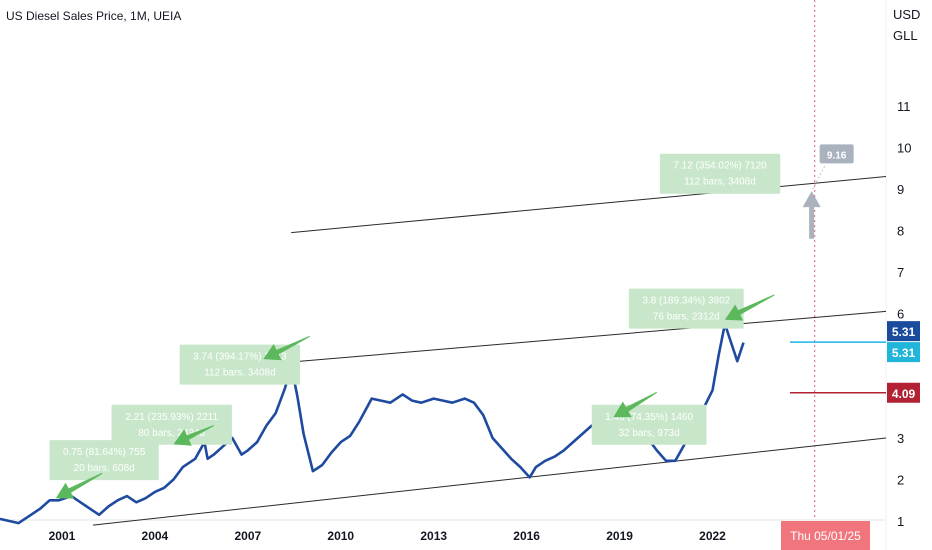  Describe the element at coordinates (171, 433) in the screenshot. I see `measure-box-line2: 80 bars, 2434d` at that location.